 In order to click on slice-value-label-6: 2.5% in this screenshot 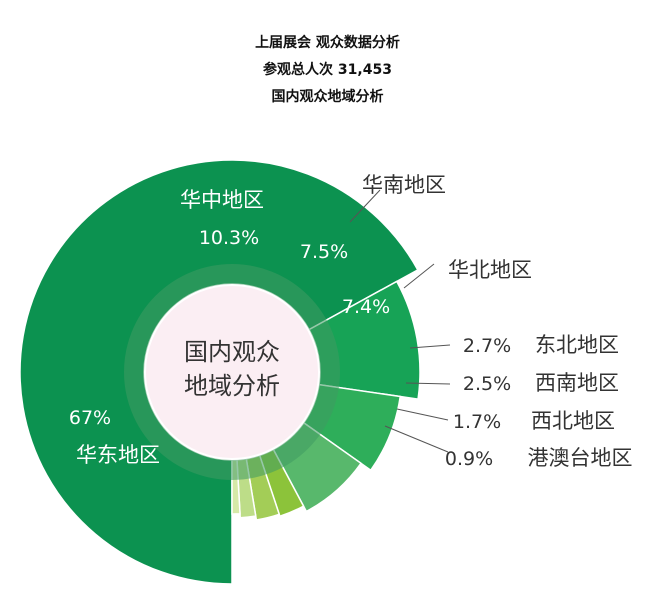, I will do `click(487, 384)`.